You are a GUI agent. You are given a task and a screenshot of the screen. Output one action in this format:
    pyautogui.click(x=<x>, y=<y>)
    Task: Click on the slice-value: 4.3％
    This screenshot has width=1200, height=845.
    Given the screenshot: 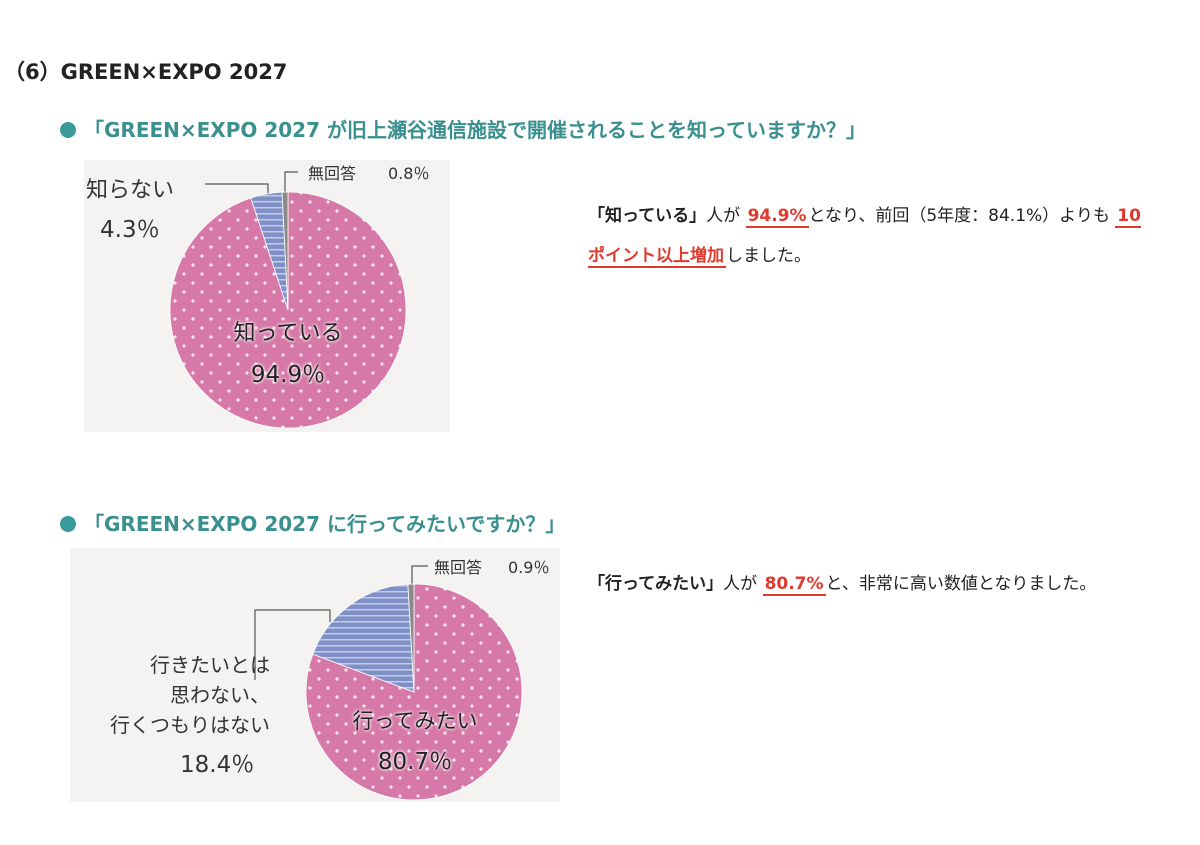 What is the action you would take?
    pyautogui.click(x=130, y=230)
    